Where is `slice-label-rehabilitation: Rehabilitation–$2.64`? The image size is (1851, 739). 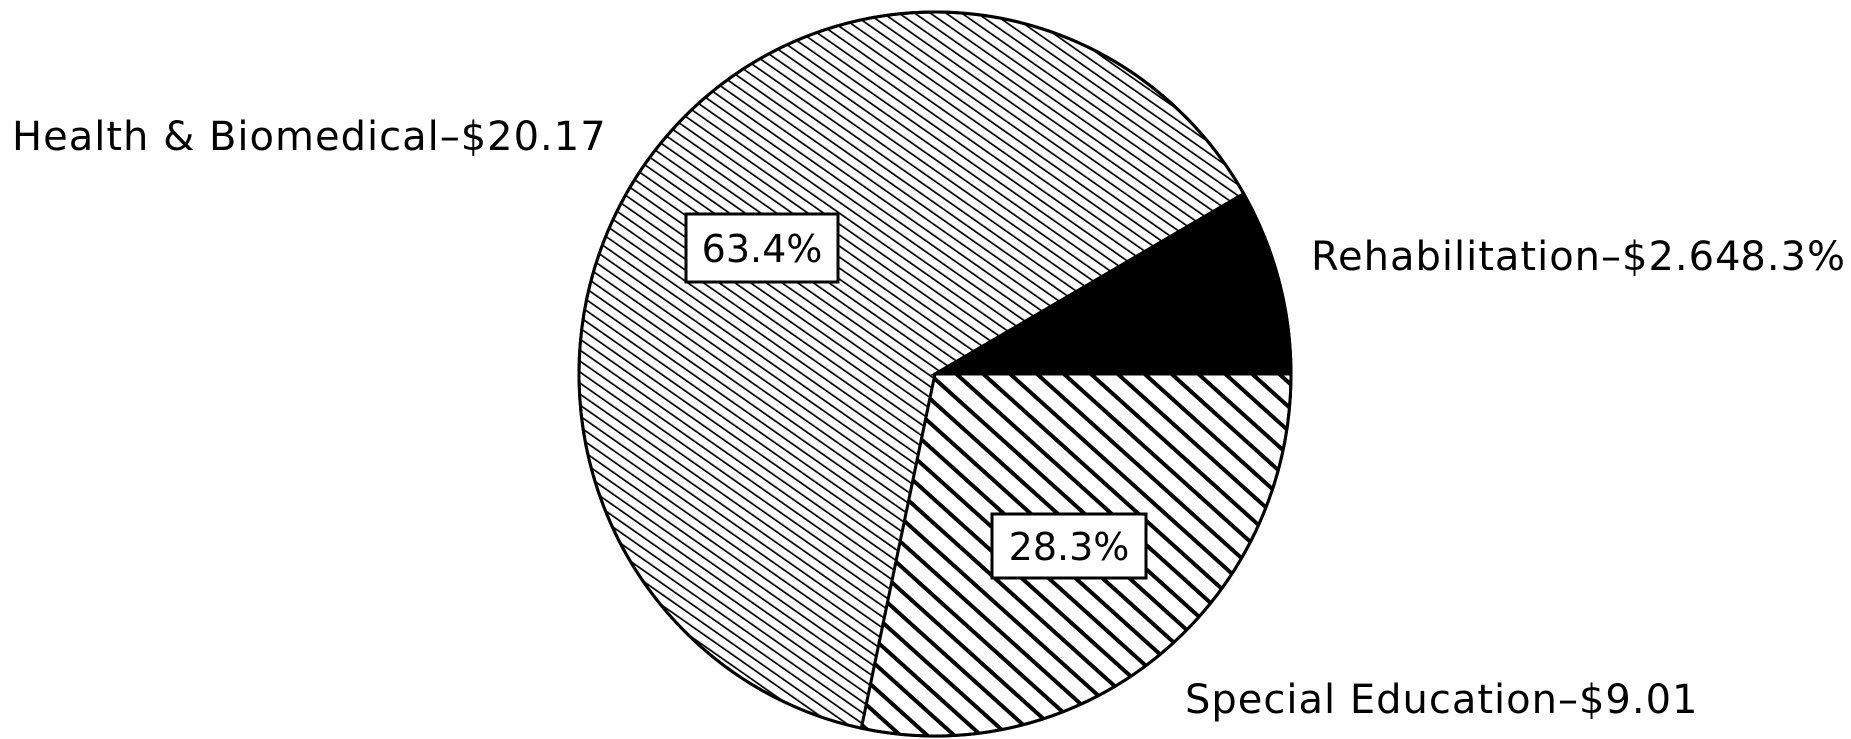 slice-label-rehabilitation: Rehabilitation–$2.64 is located at coordinates (1526, 257).